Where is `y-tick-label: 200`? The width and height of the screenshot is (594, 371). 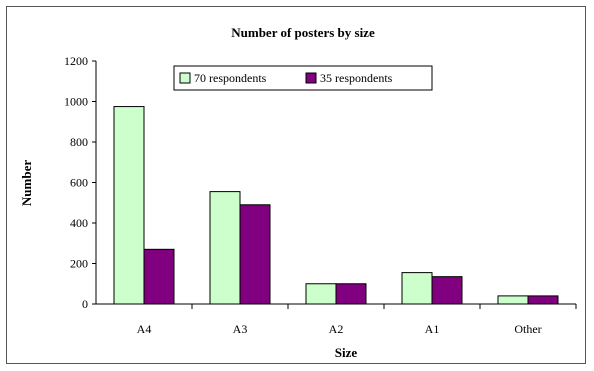 y-tick-label: 200 is located at coordinates (79, 264).